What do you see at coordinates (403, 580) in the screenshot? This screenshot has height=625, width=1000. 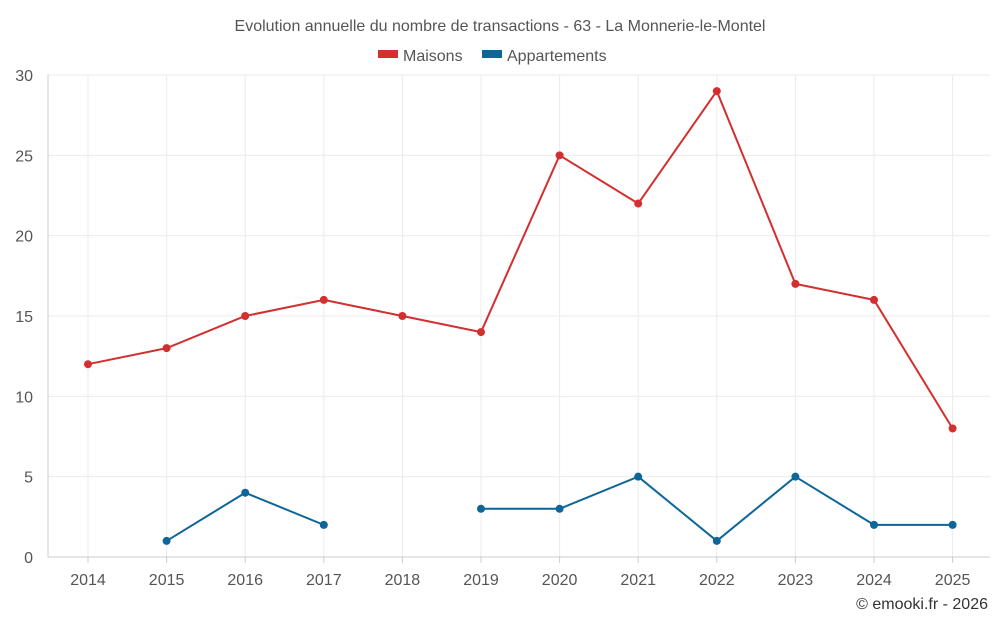 I see `x-tick-label: 2018` at bounding box center [403, 580].